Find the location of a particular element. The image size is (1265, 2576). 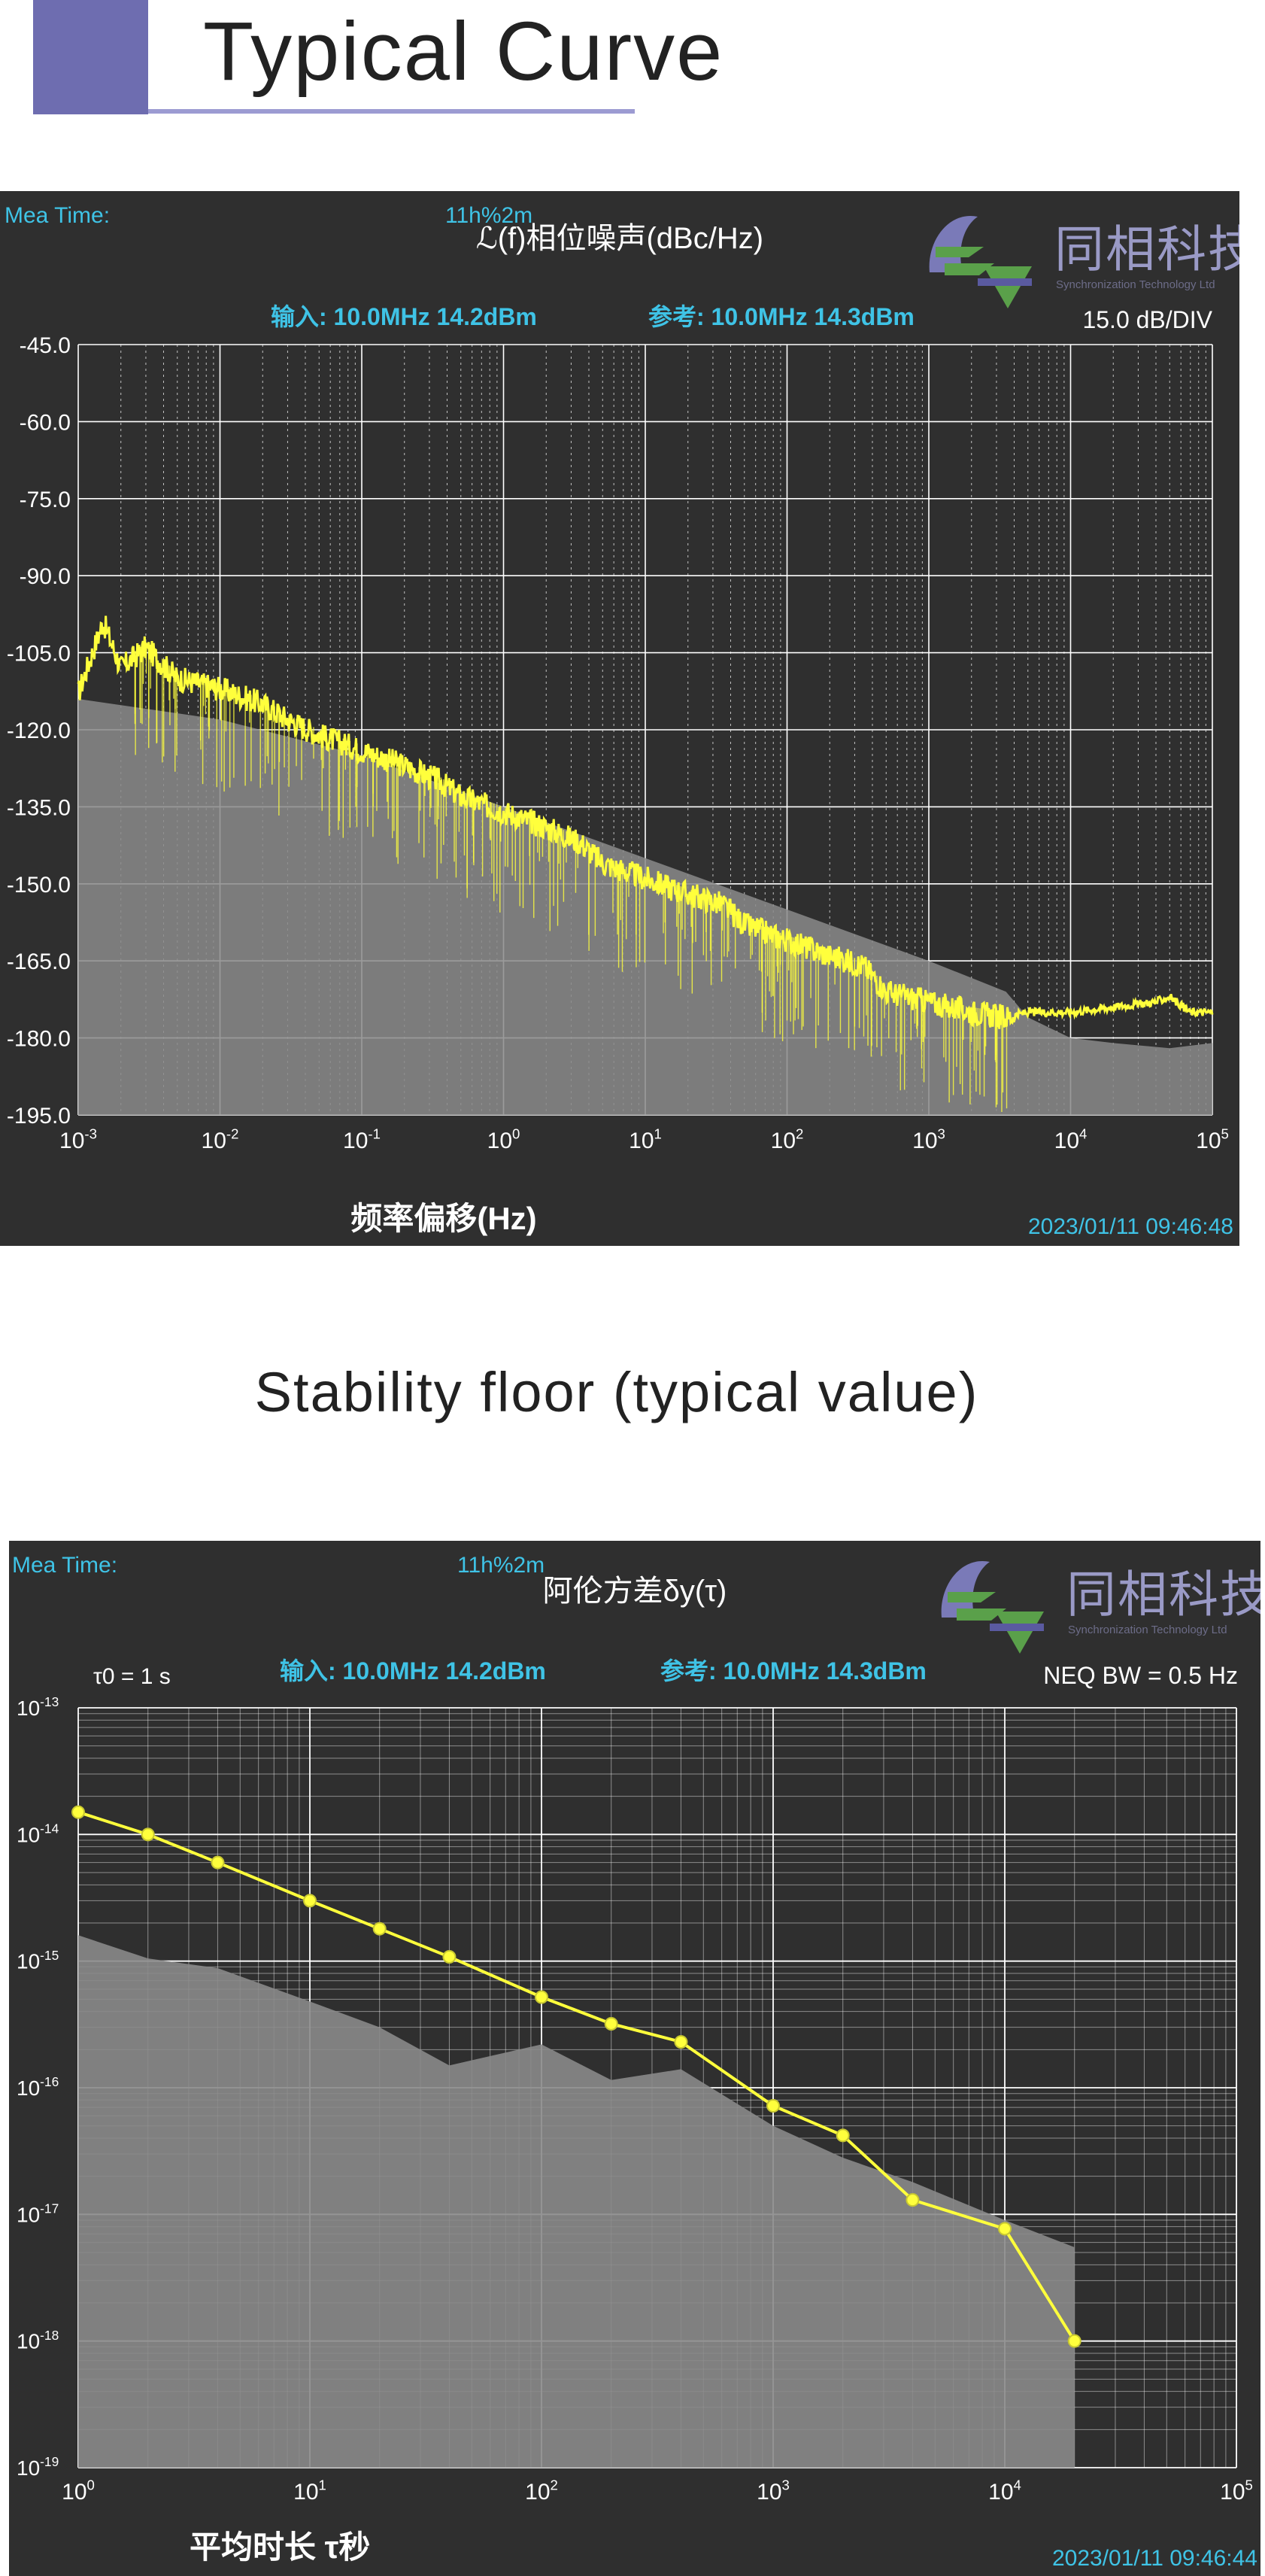

phase-y-tick-label: -105.0 is located at coordinates (39, 655).